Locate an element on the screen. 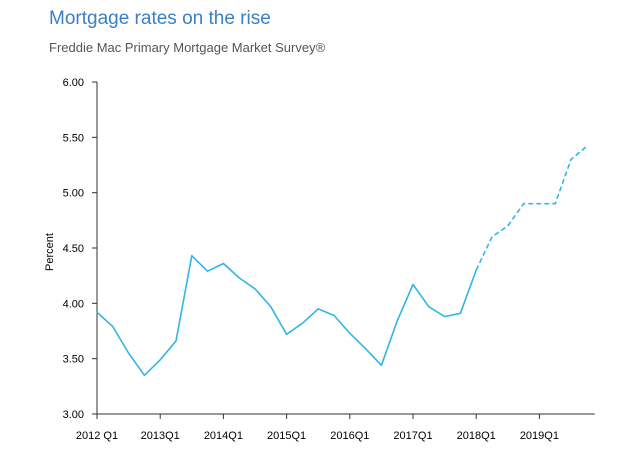 This screenshot has height=457, width=640. x-tick-label: 2018Q1 is located at coordinates (476, 436).